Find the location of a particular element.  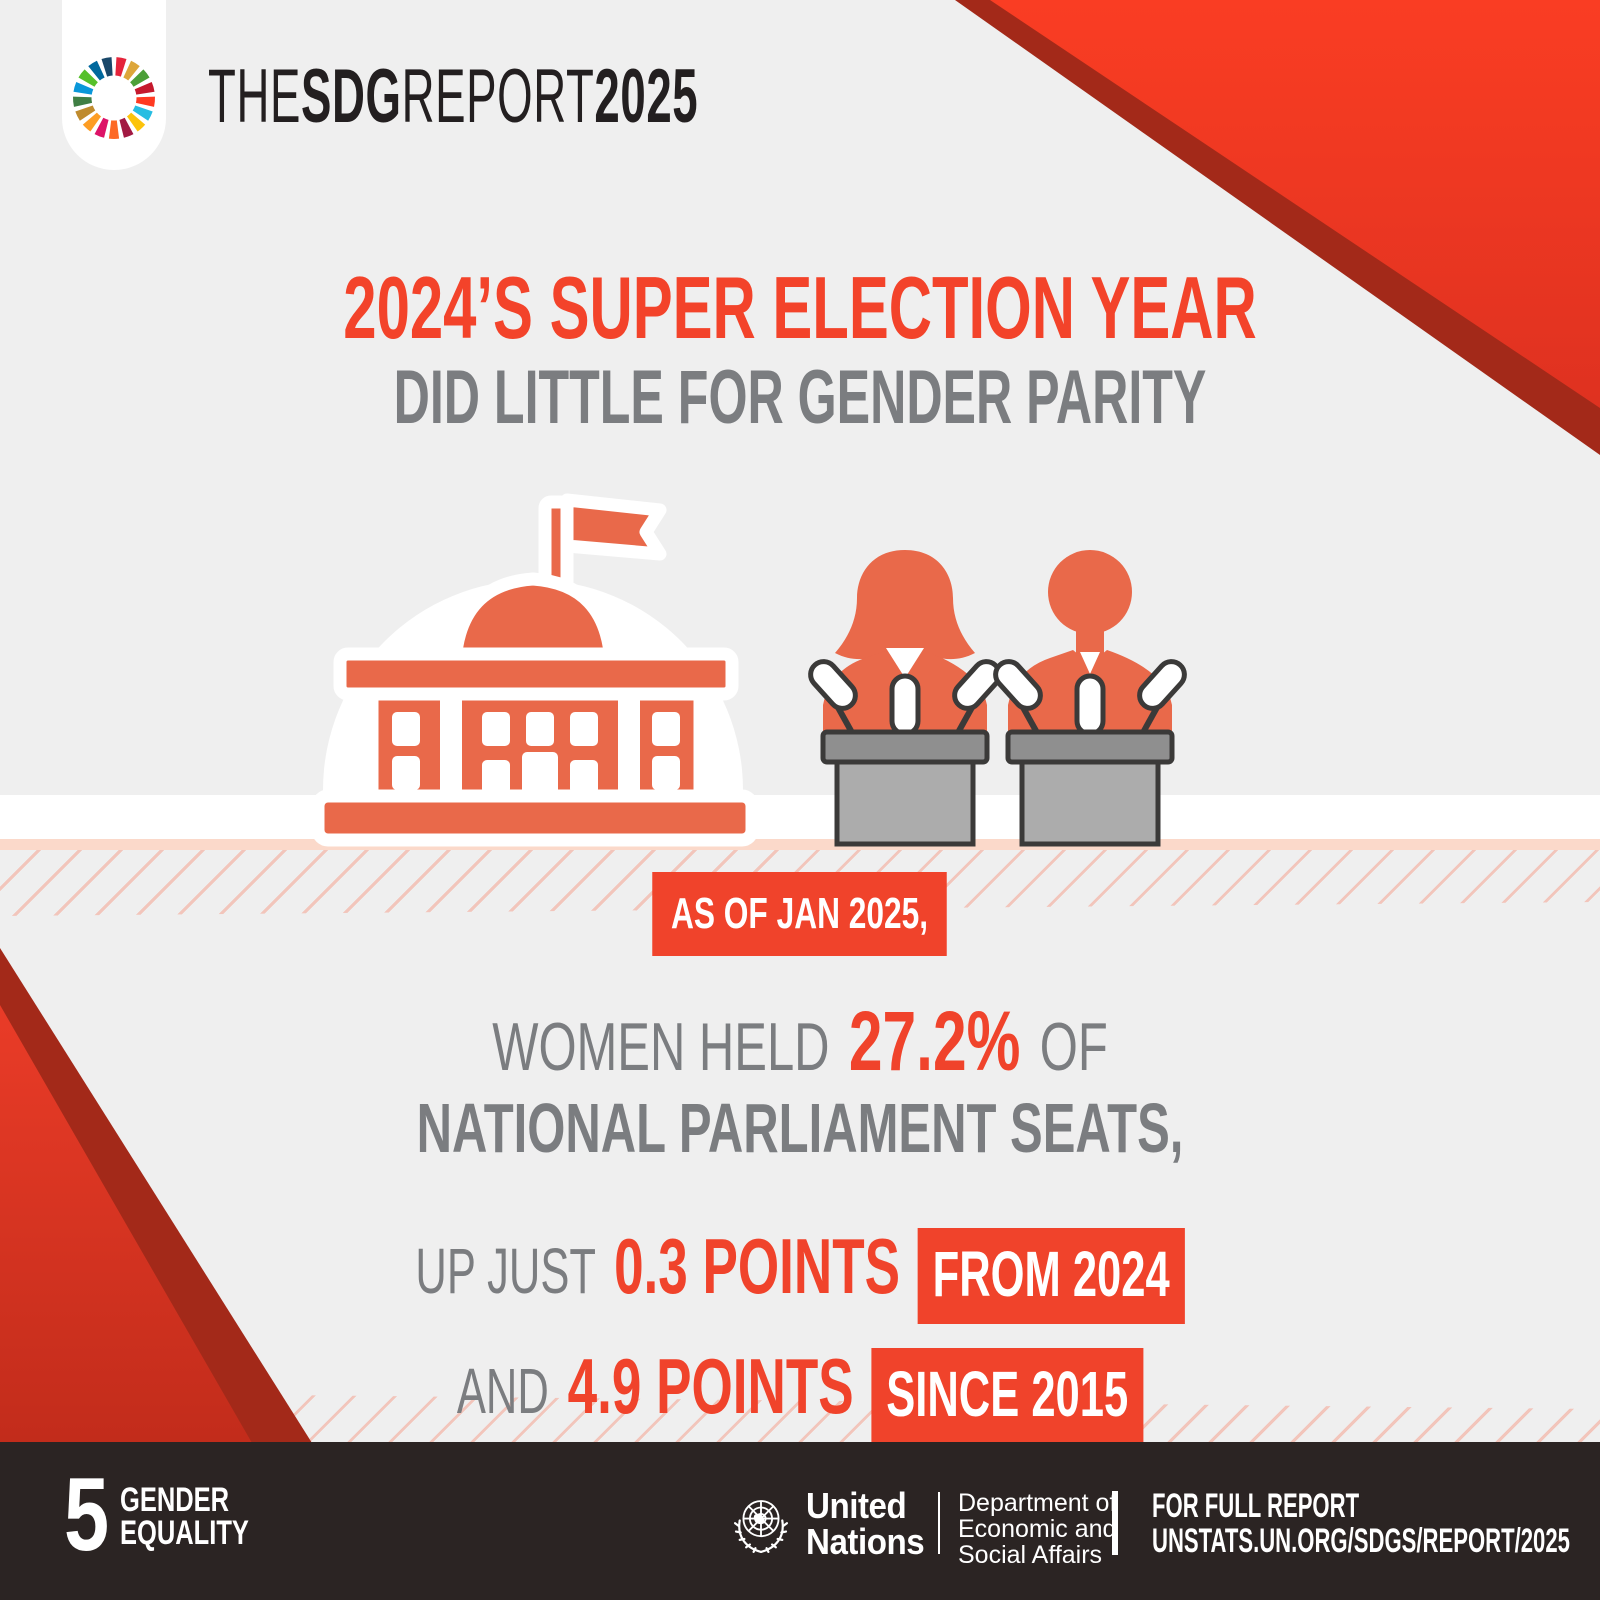

capitol-pillars is located at coordinates (540, 747).